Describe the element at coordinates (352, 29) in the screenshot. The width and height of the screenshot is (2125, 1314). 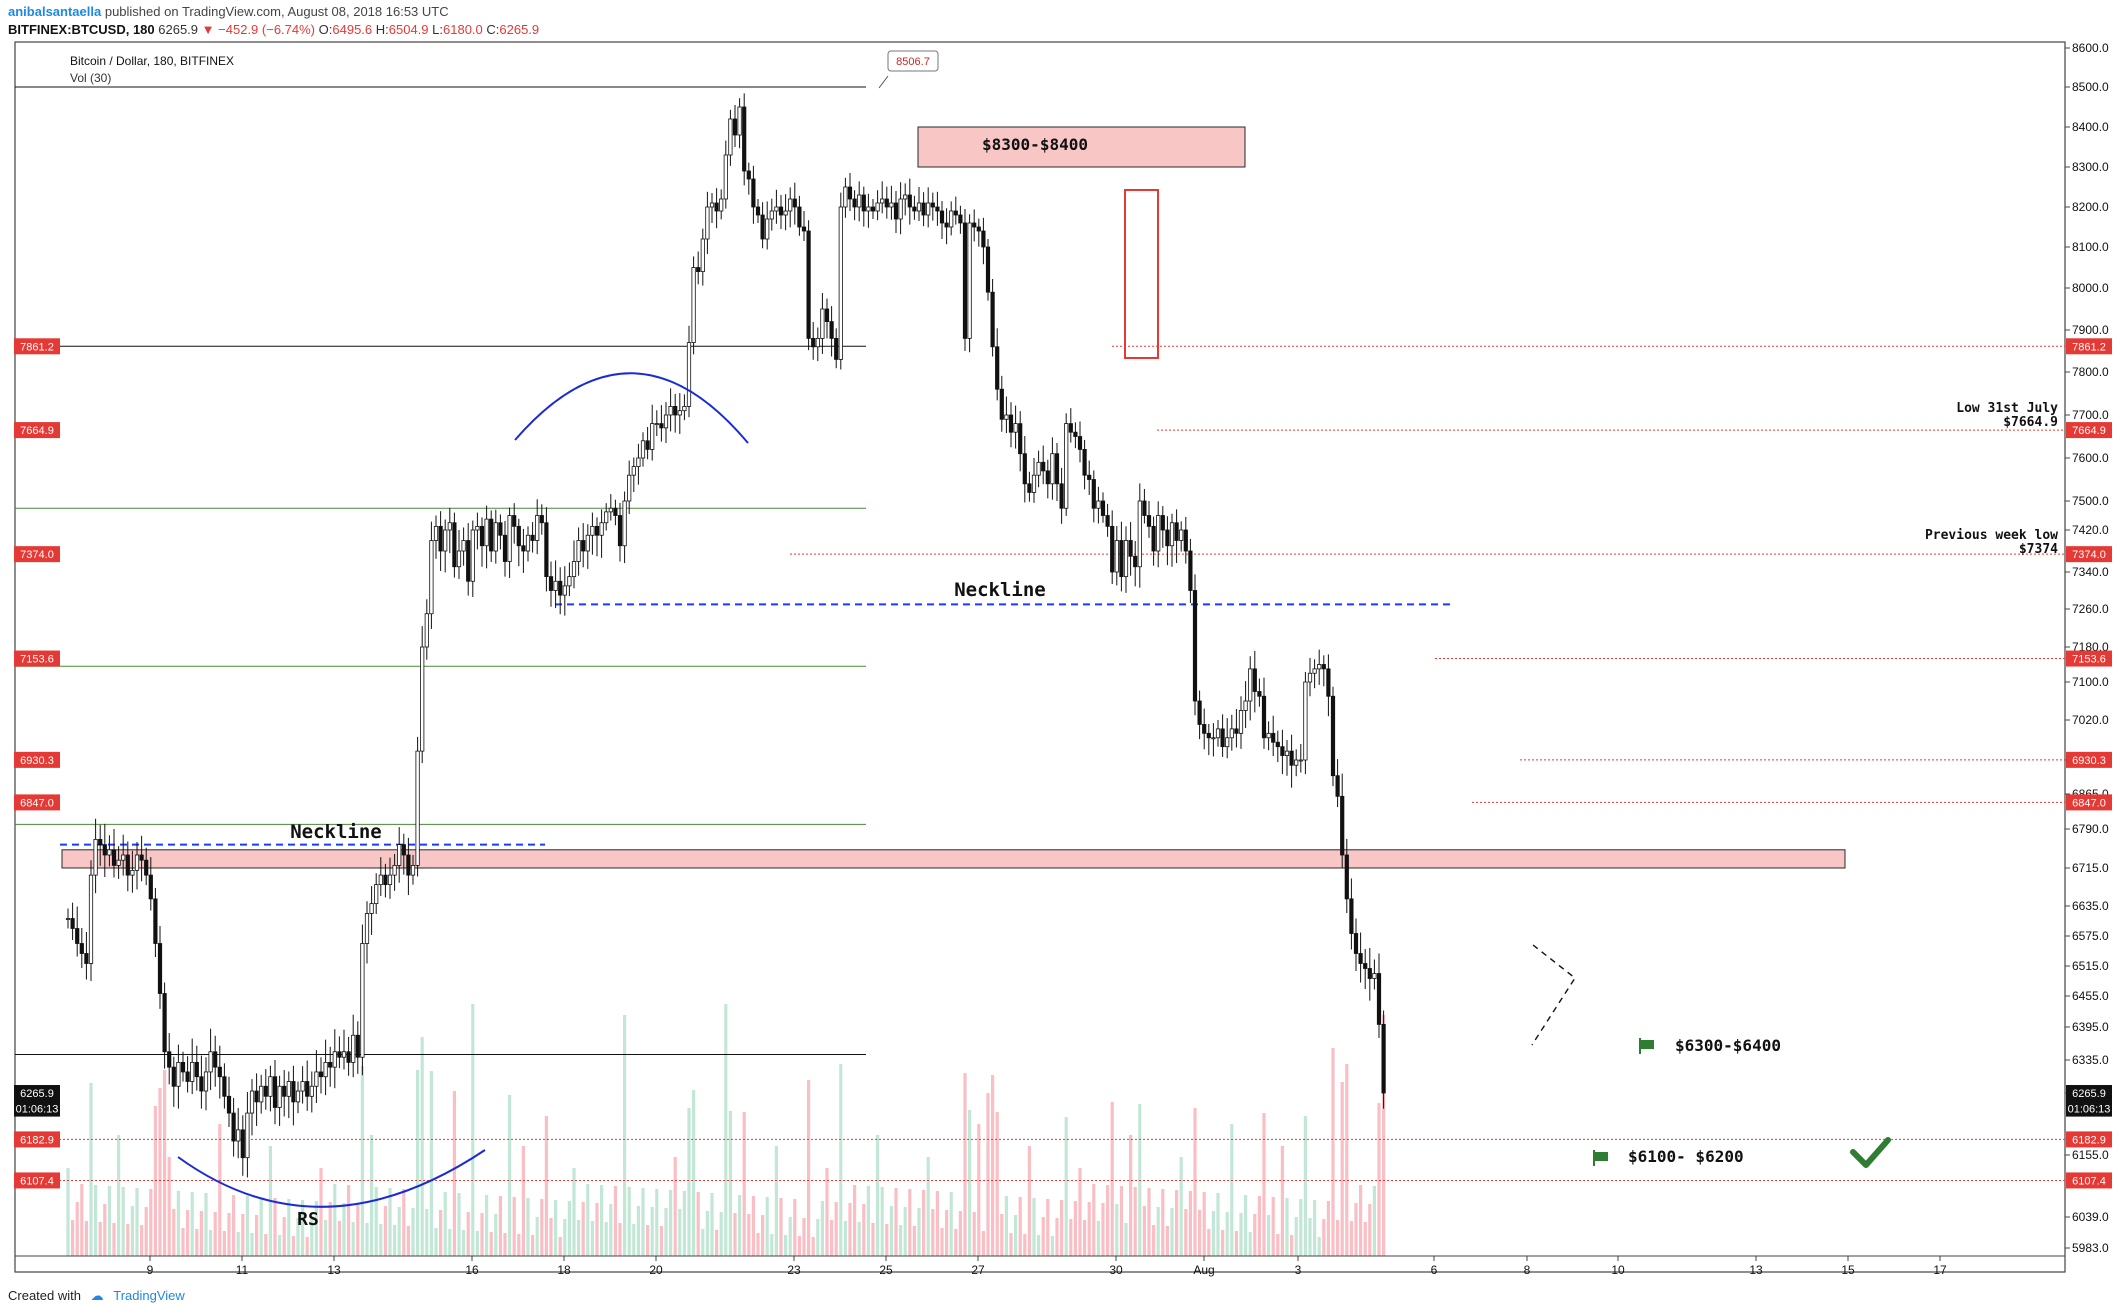
I see `open-value: 6495.6` at that location.